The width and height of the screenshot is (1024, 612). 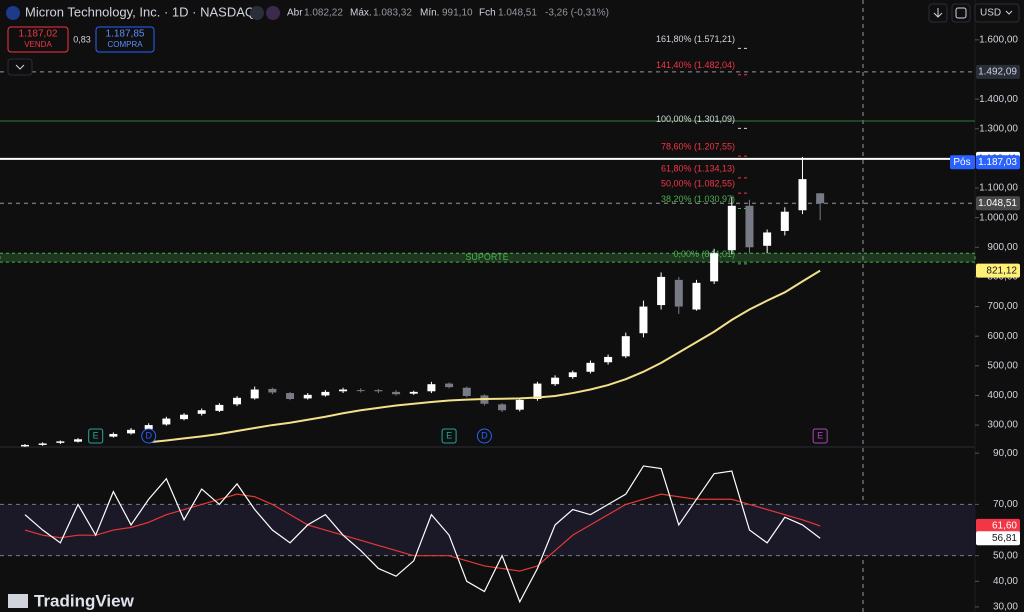 What do you see at coordinates (1005, 555) in the screenshot?
I see `y-tick-label: 50,00` at bounding box center [1005, 555].